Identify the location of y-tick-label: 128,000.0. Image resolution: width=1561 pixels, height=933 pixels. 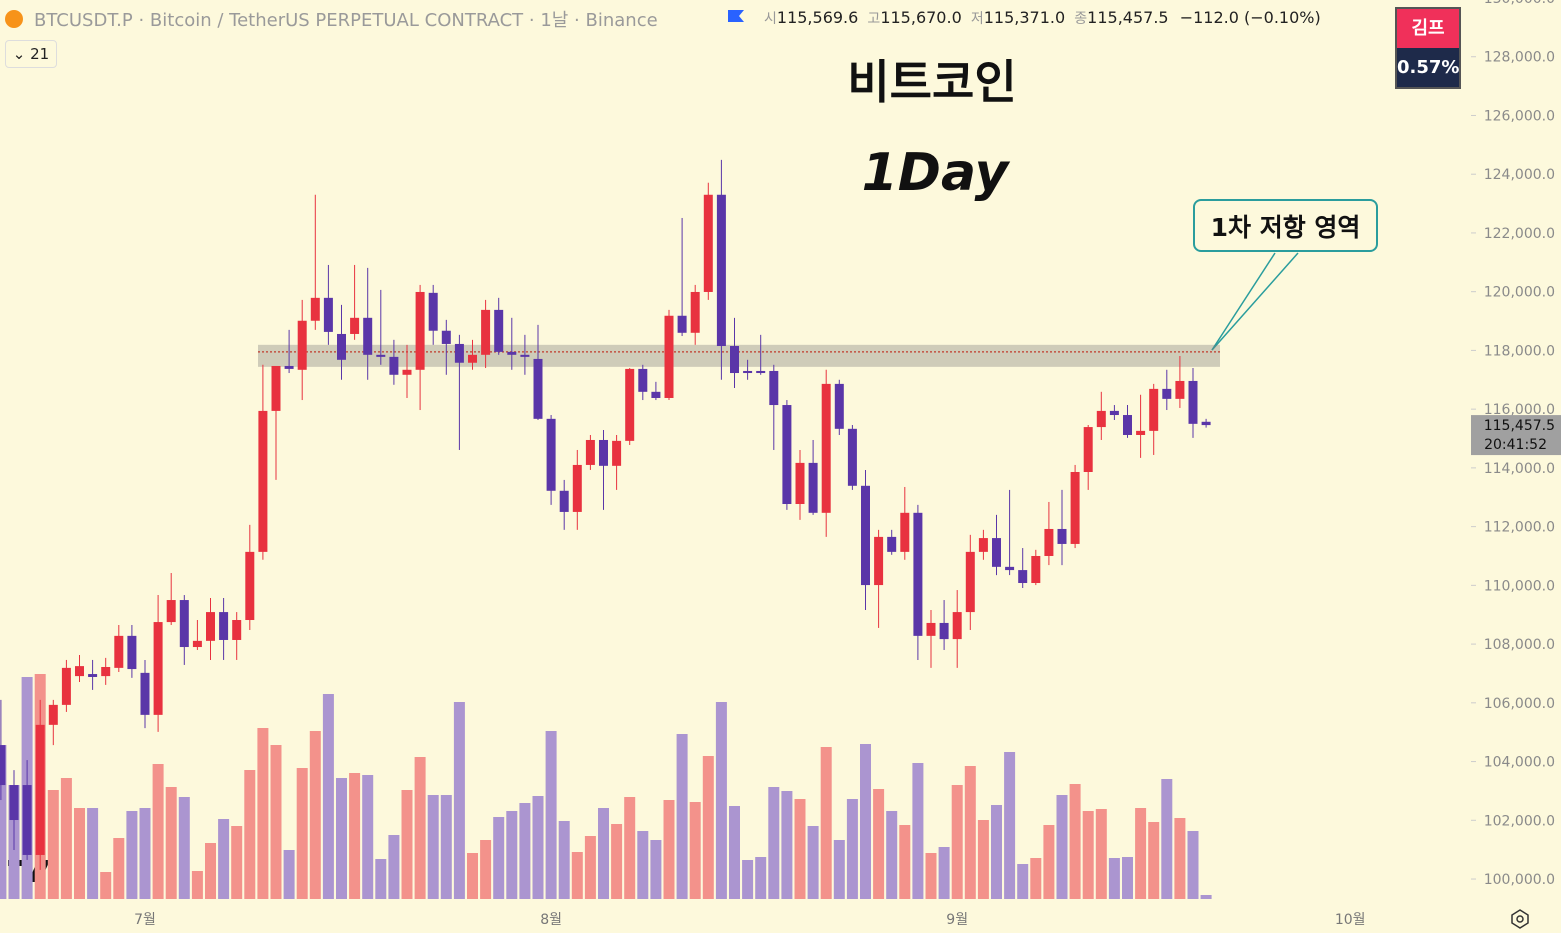
(1519, 58).